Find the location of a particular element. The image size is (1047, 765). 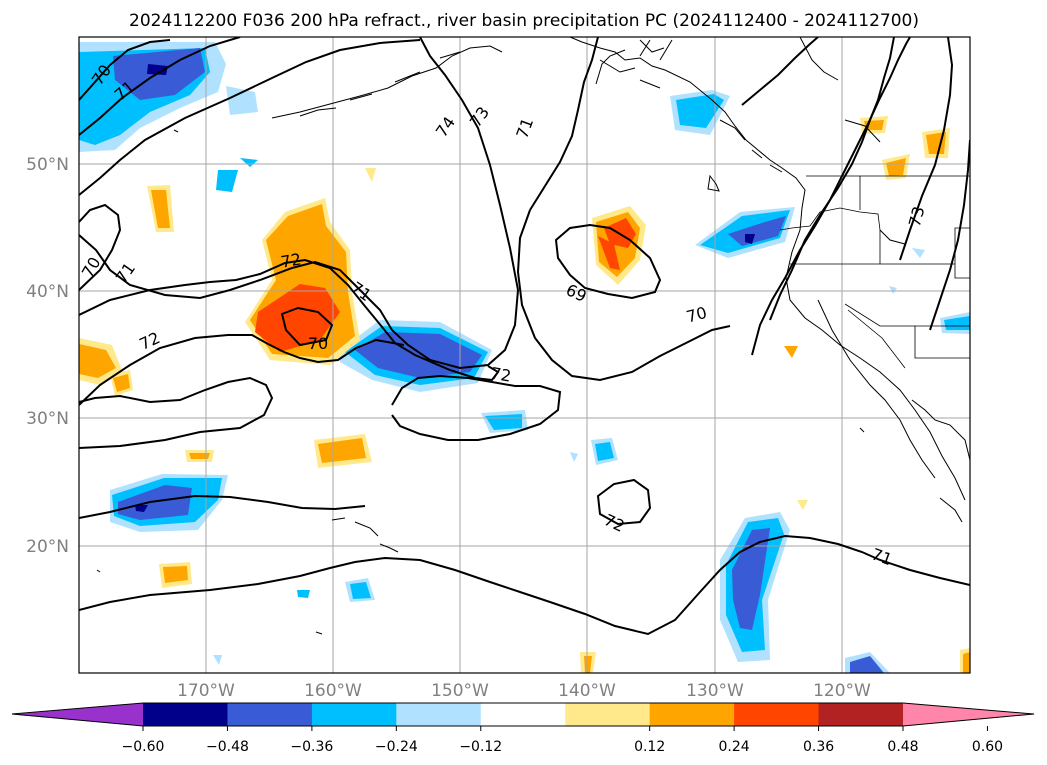

longitude-labels: 170°W 160°W 150°W 140°W 130°W 120°W is located at coordinates (524, 691).